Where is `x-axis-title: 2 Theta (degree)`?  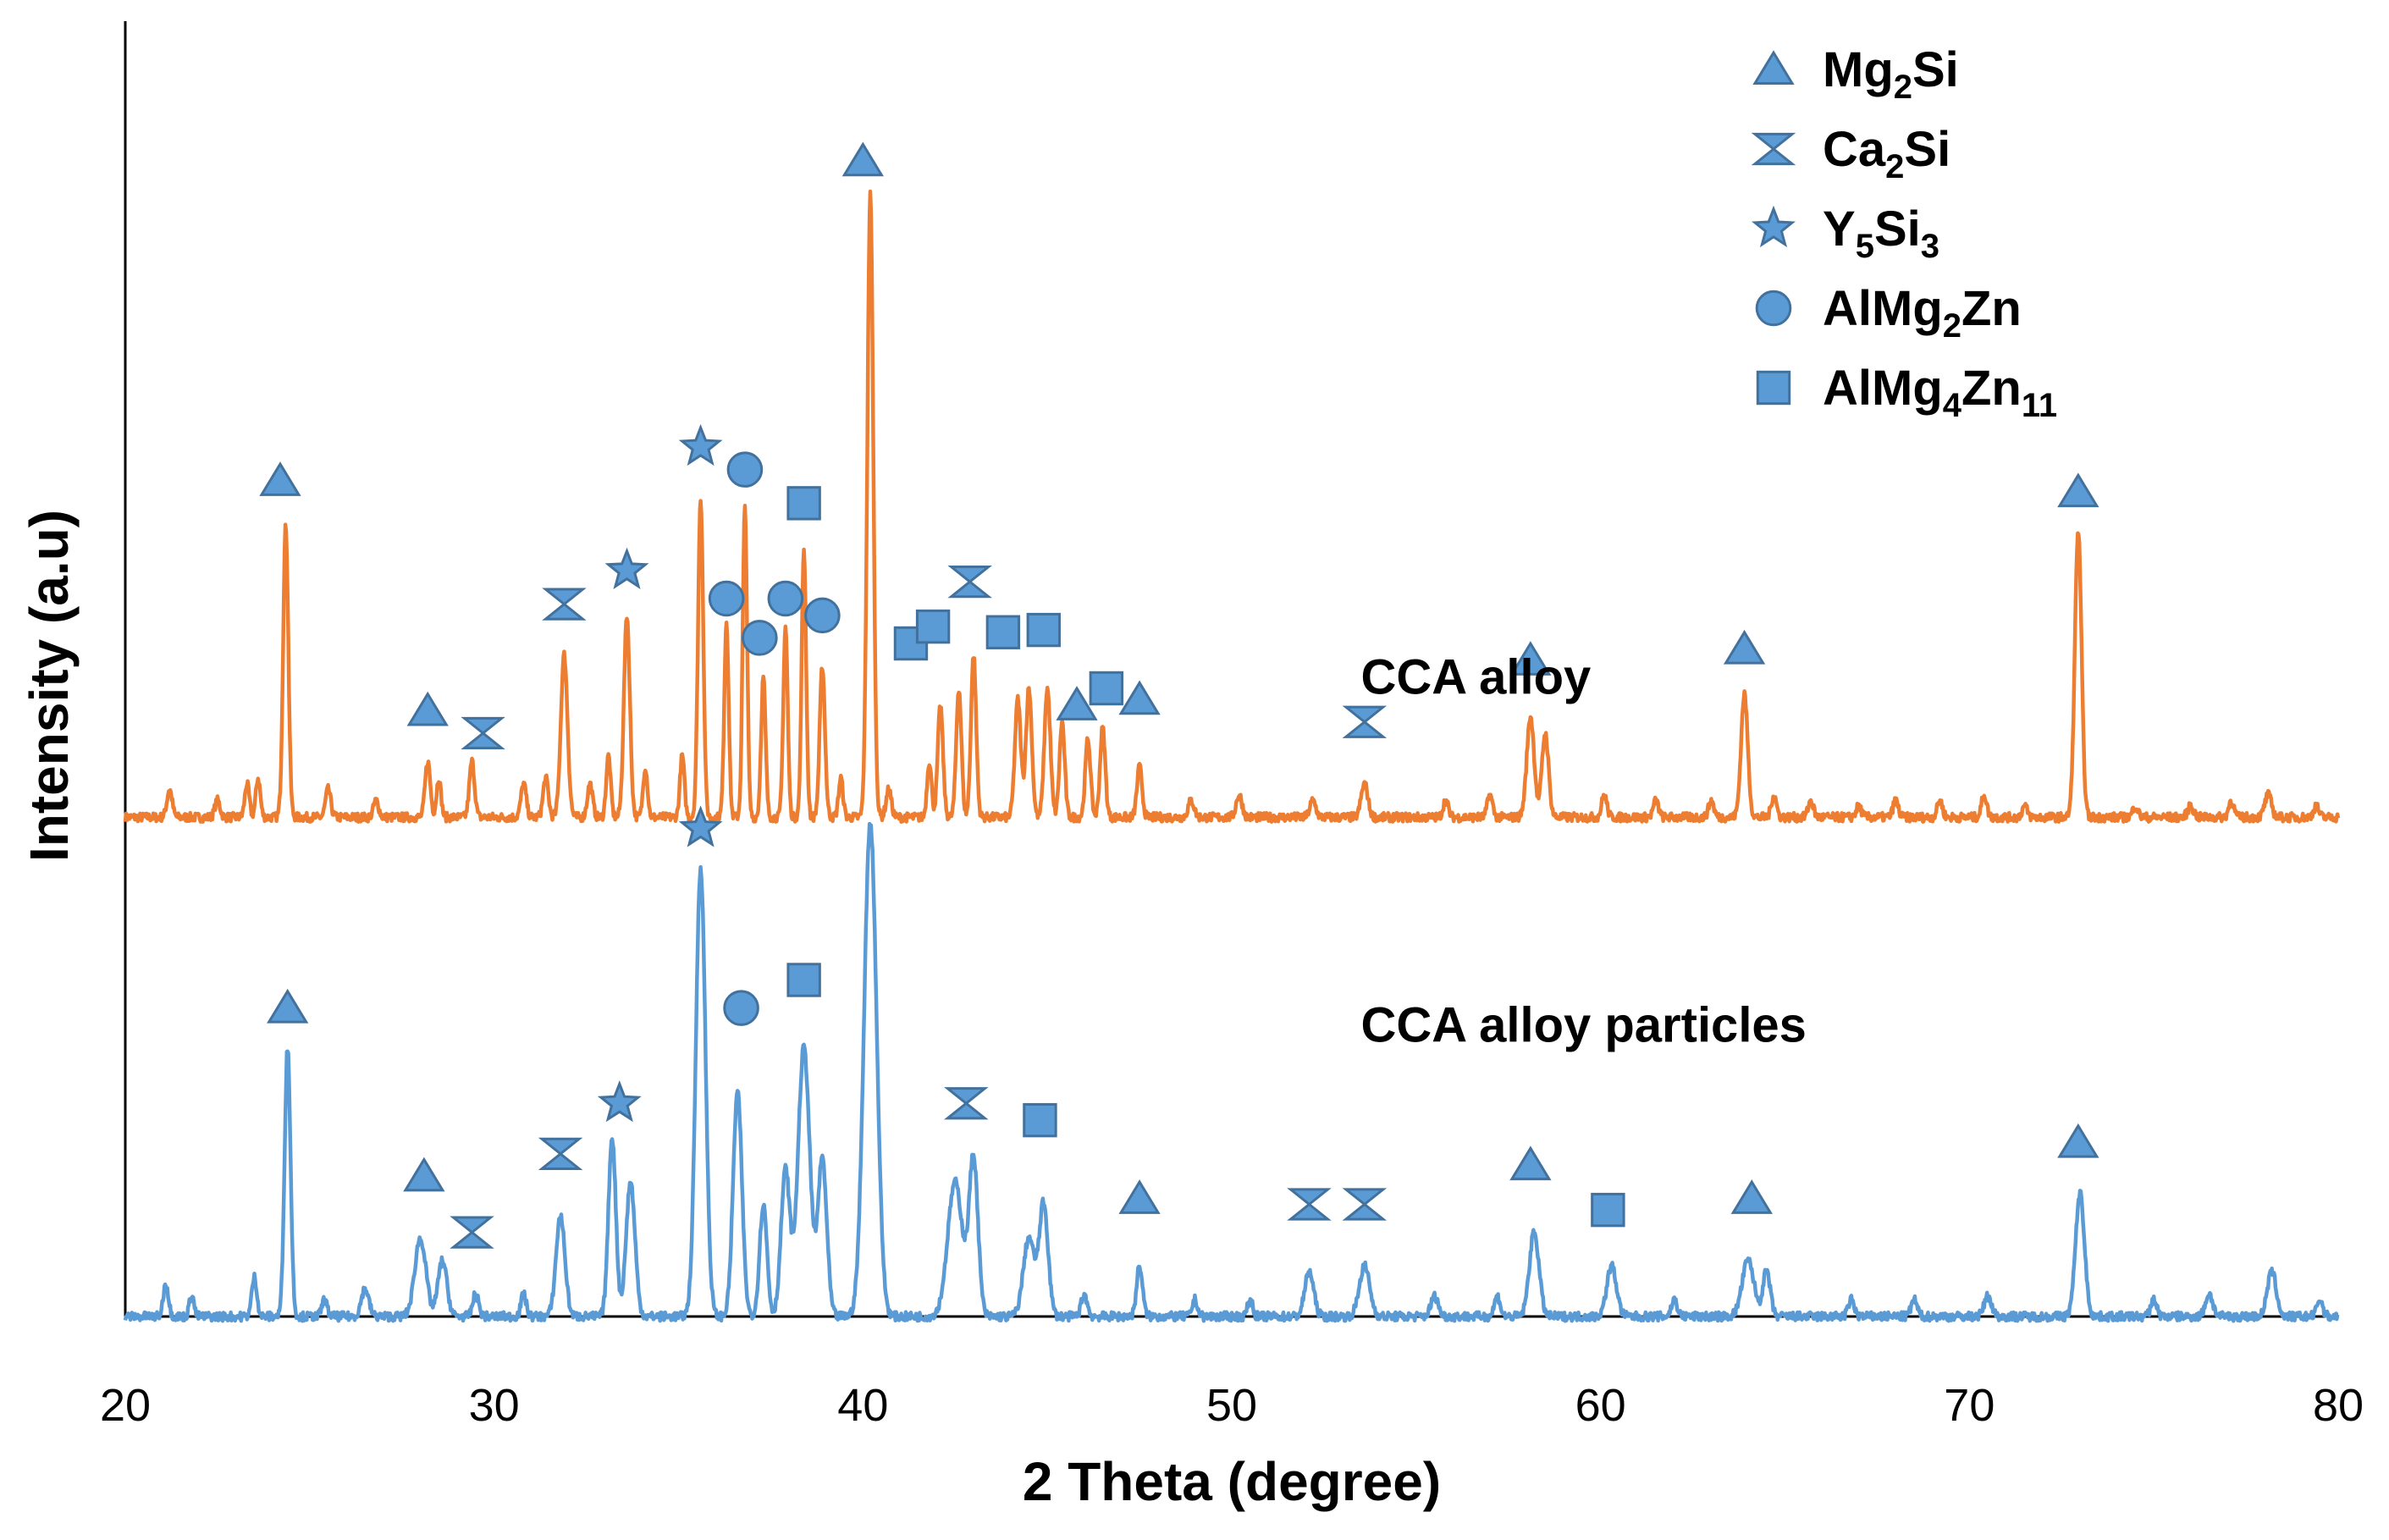 x-axis-title: 2 Theta (degree) is located at coordinates (1232, 1481).